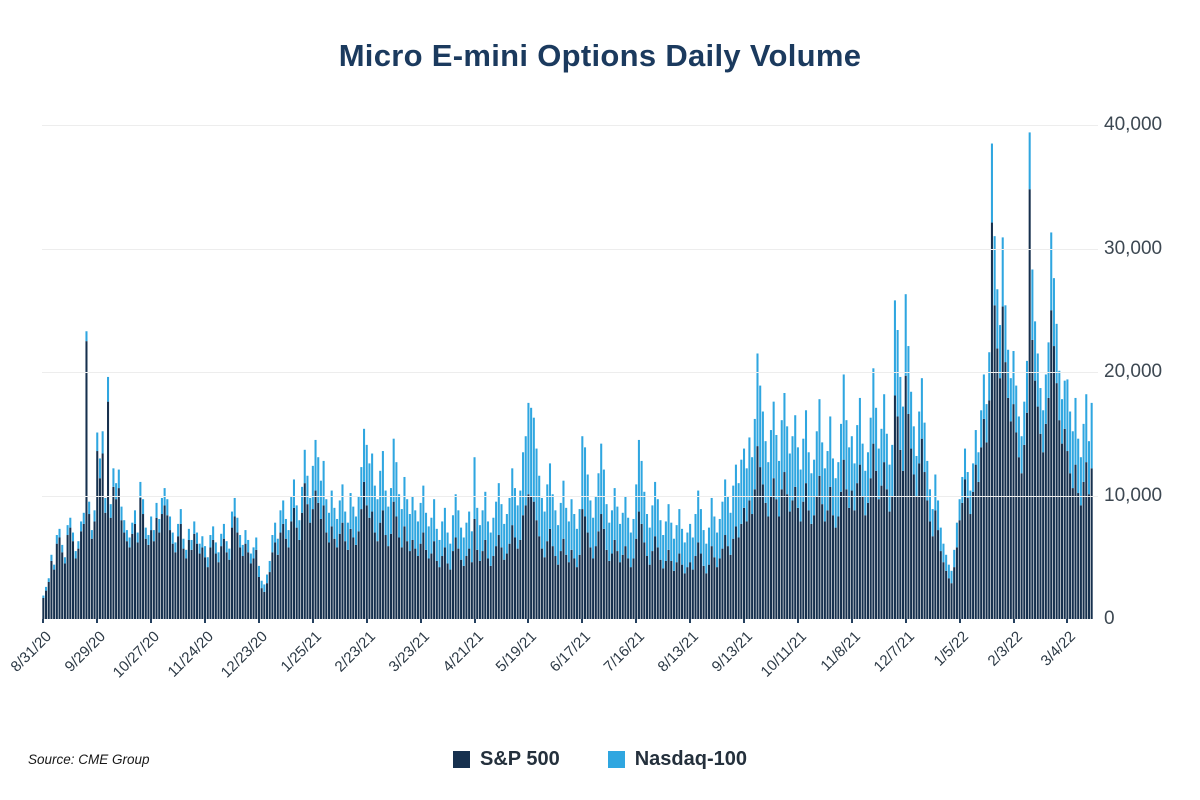  I want to click on x-axis-tick, so click(905, 621).